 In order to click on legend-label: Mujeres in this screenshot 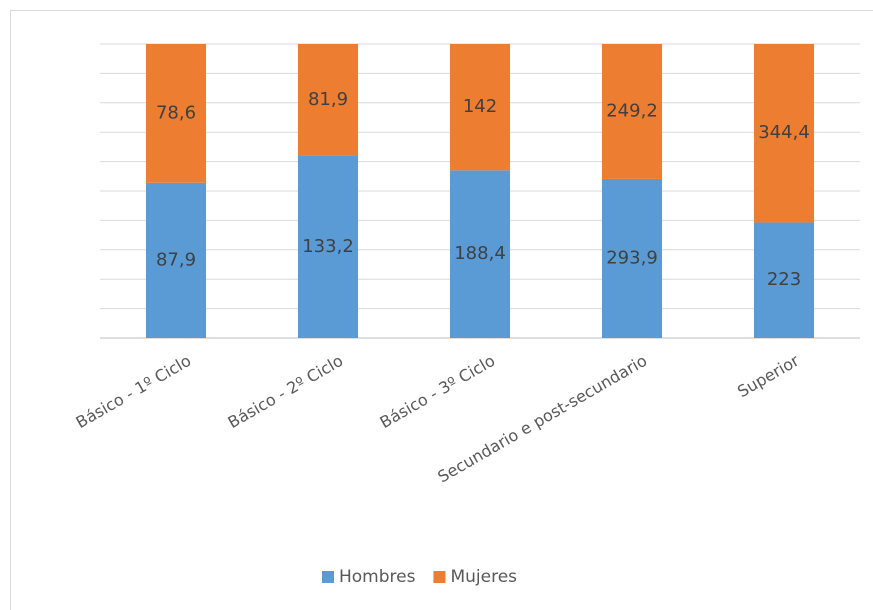, I will do `click(483, 577)`.